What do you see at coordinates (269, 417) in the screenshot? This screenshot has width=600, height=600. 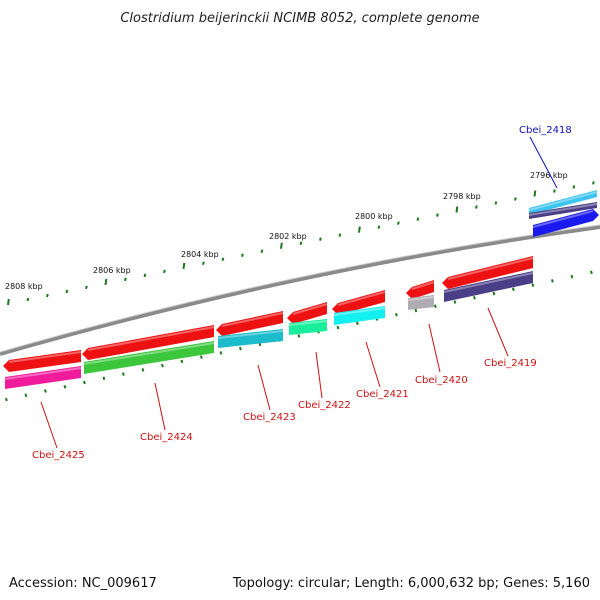 I see `gene-label: Cbei_2423` at bounding box center [269, 417].